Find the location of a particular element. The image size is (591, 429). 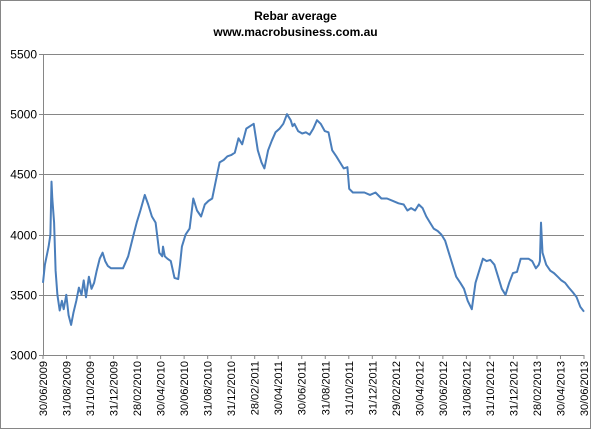

chart-subtitle: www.macrobusiness.com.au is located at coordinates (295, 32).